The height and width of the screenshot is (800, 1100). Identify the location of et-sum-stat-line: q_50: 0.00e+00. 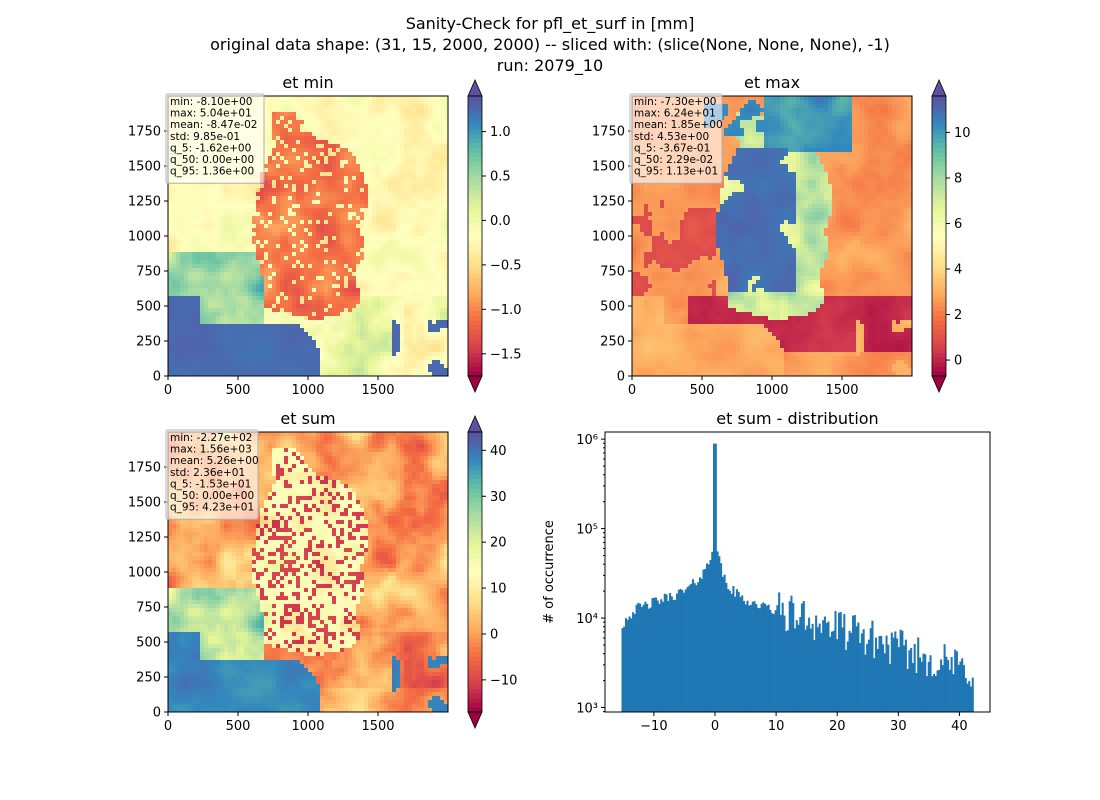
(212, 496).